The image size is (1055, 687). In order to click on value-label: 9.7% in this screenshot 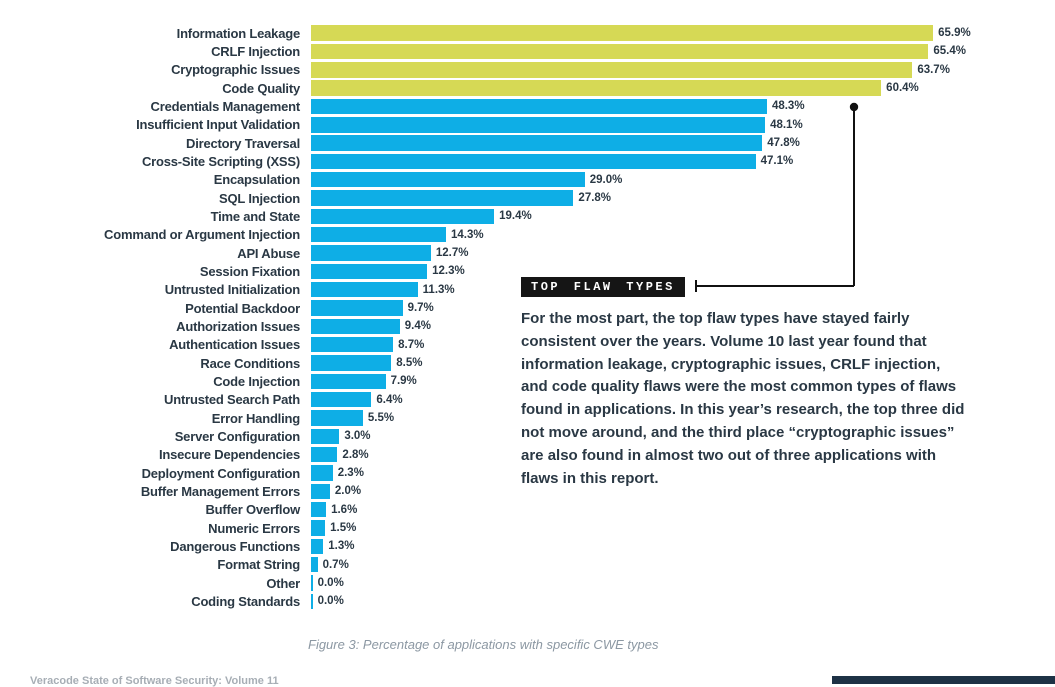, I will do `click(420, 308)`.